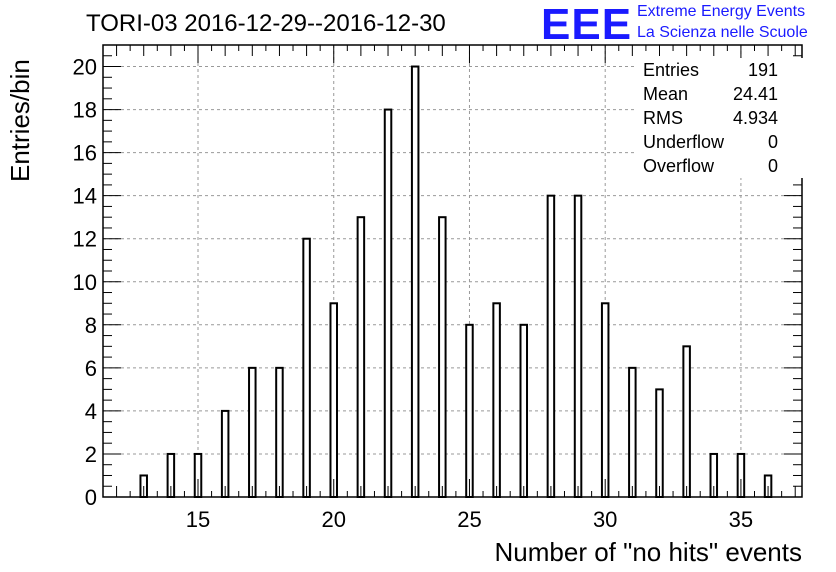 The height and width of the screenshot is (572, 836). What do you see at coordinates (91, 368) in the screenshot?
I see `y-tick-label: 6` at bounding box center [91, 368].